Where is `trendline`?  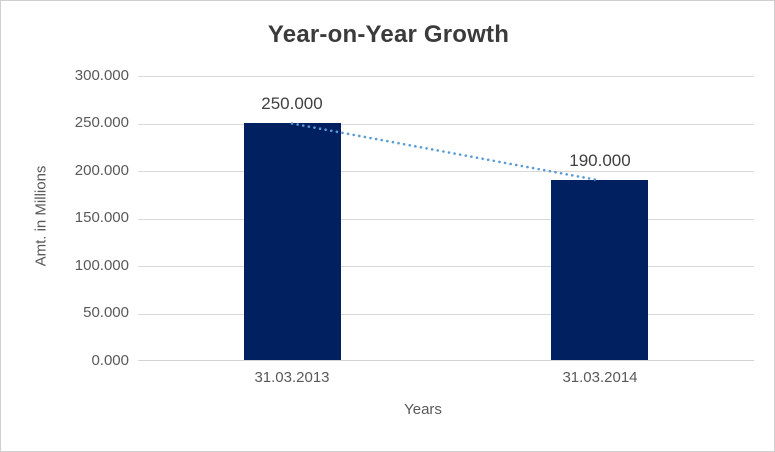
trendline is located at coordinates (446, 152).